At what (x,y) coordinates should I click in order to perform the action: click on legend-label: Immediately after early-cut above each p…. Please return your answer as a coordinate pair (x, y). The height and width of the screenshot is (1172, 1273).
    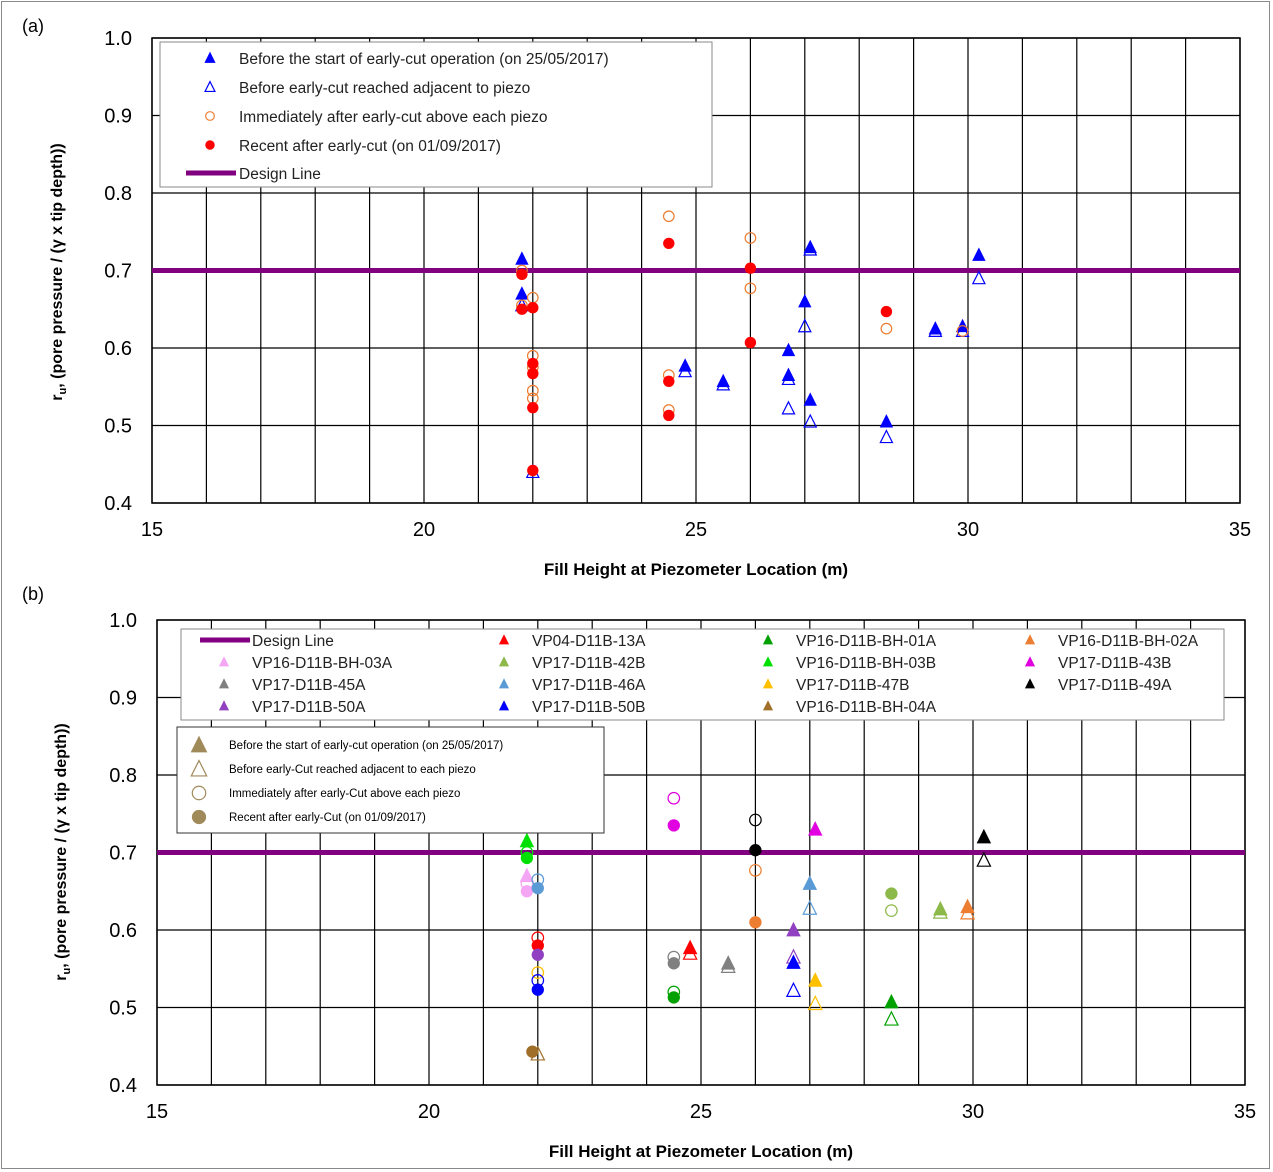
    Looking at the image, I should click on (393, 117).